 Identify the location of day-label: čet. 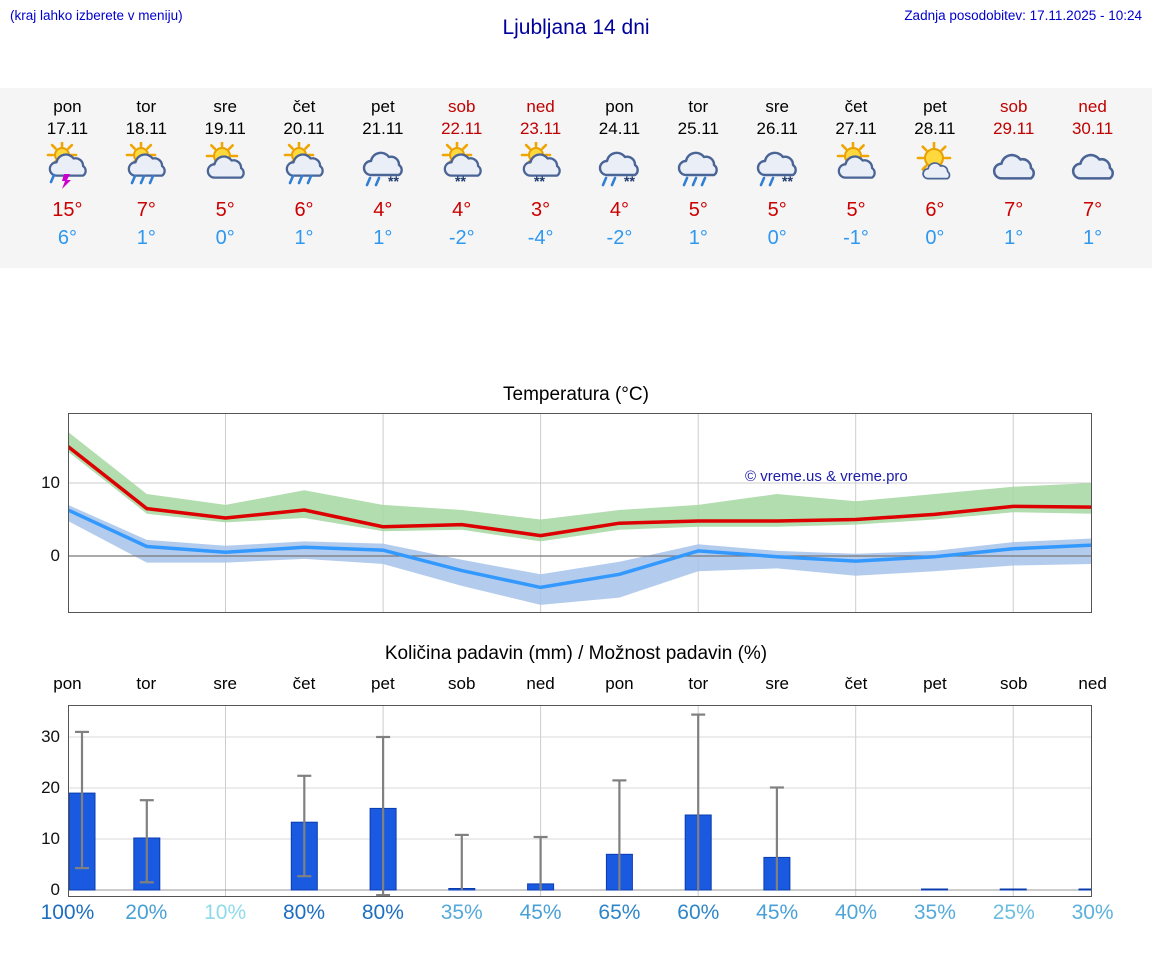
(856, 683).